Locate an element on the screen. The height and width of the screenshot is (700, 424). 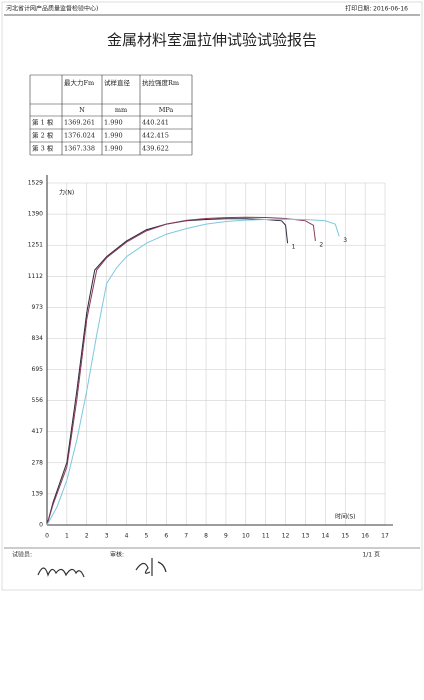
x-tick-label: 3 is located at coordinates (107, 536).